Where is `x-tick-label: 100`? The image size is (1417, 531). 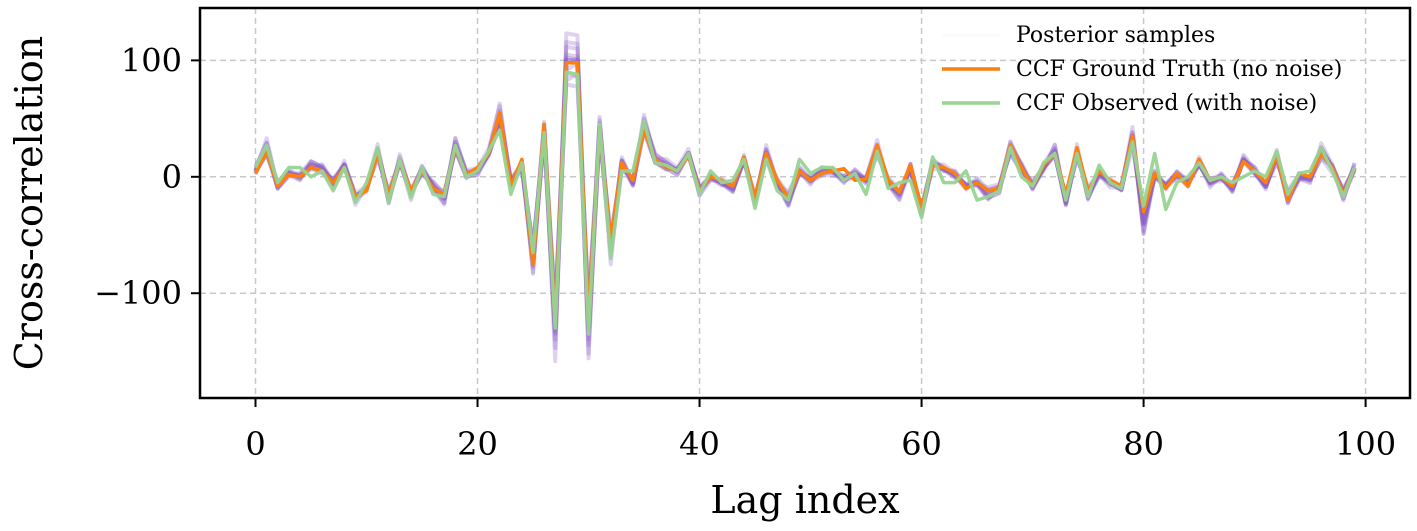 x-tick-label: 100 is located at coordinates (1365, 444).